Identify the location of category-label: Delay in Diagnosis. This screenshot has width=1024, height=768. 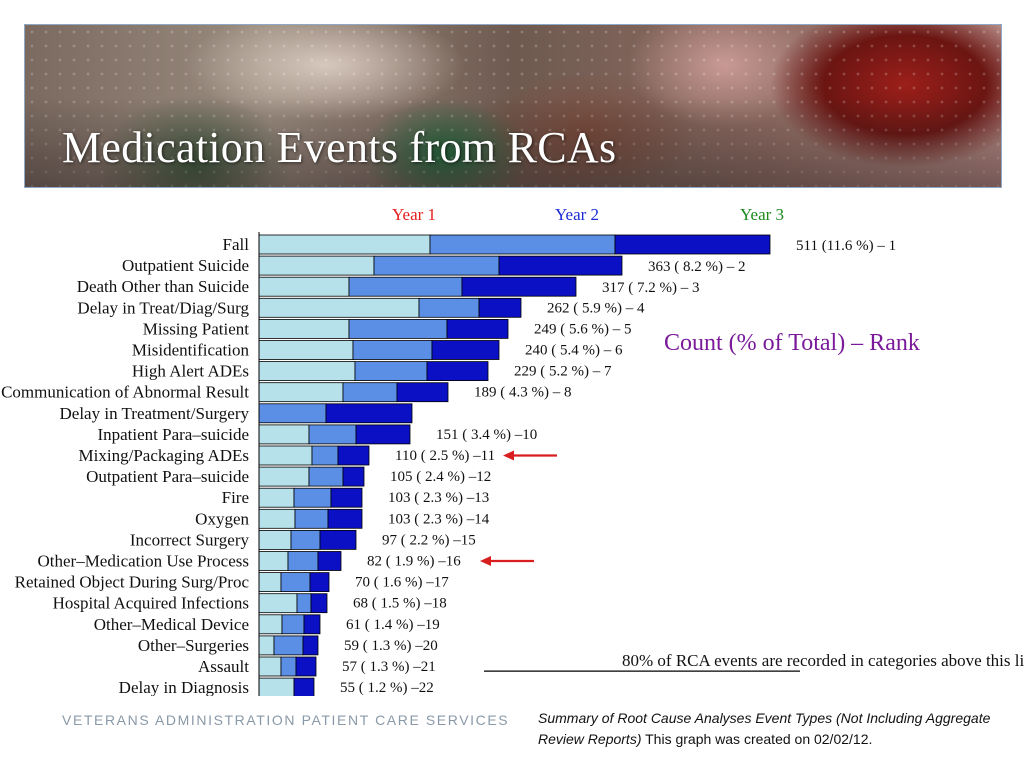
(184, 687).